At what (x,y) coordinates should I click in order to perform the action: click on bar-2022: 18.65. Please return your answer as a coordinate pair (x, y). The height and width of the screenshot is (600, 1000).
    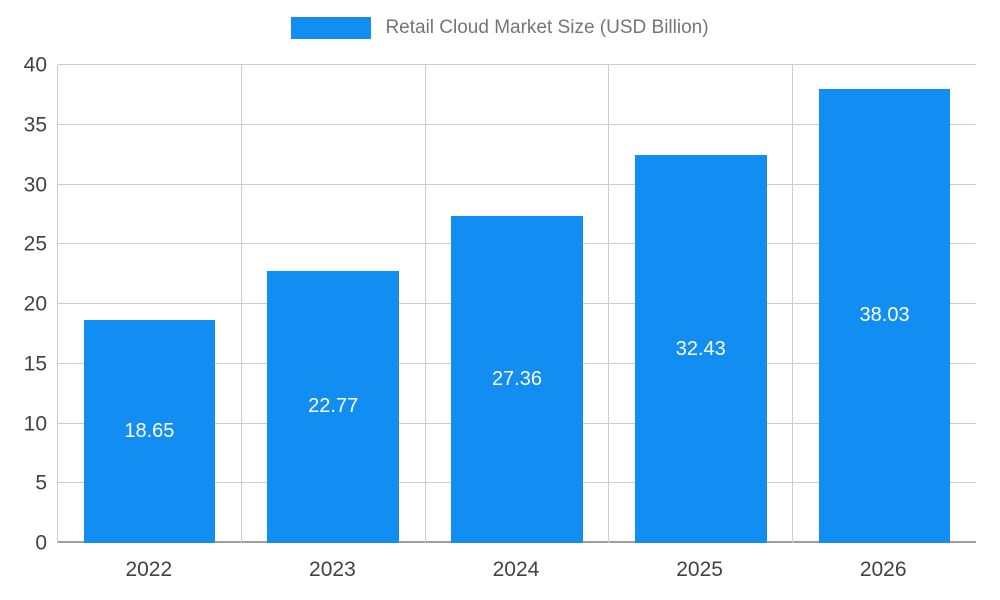
    Looking at the image, I should click on (149, 431).